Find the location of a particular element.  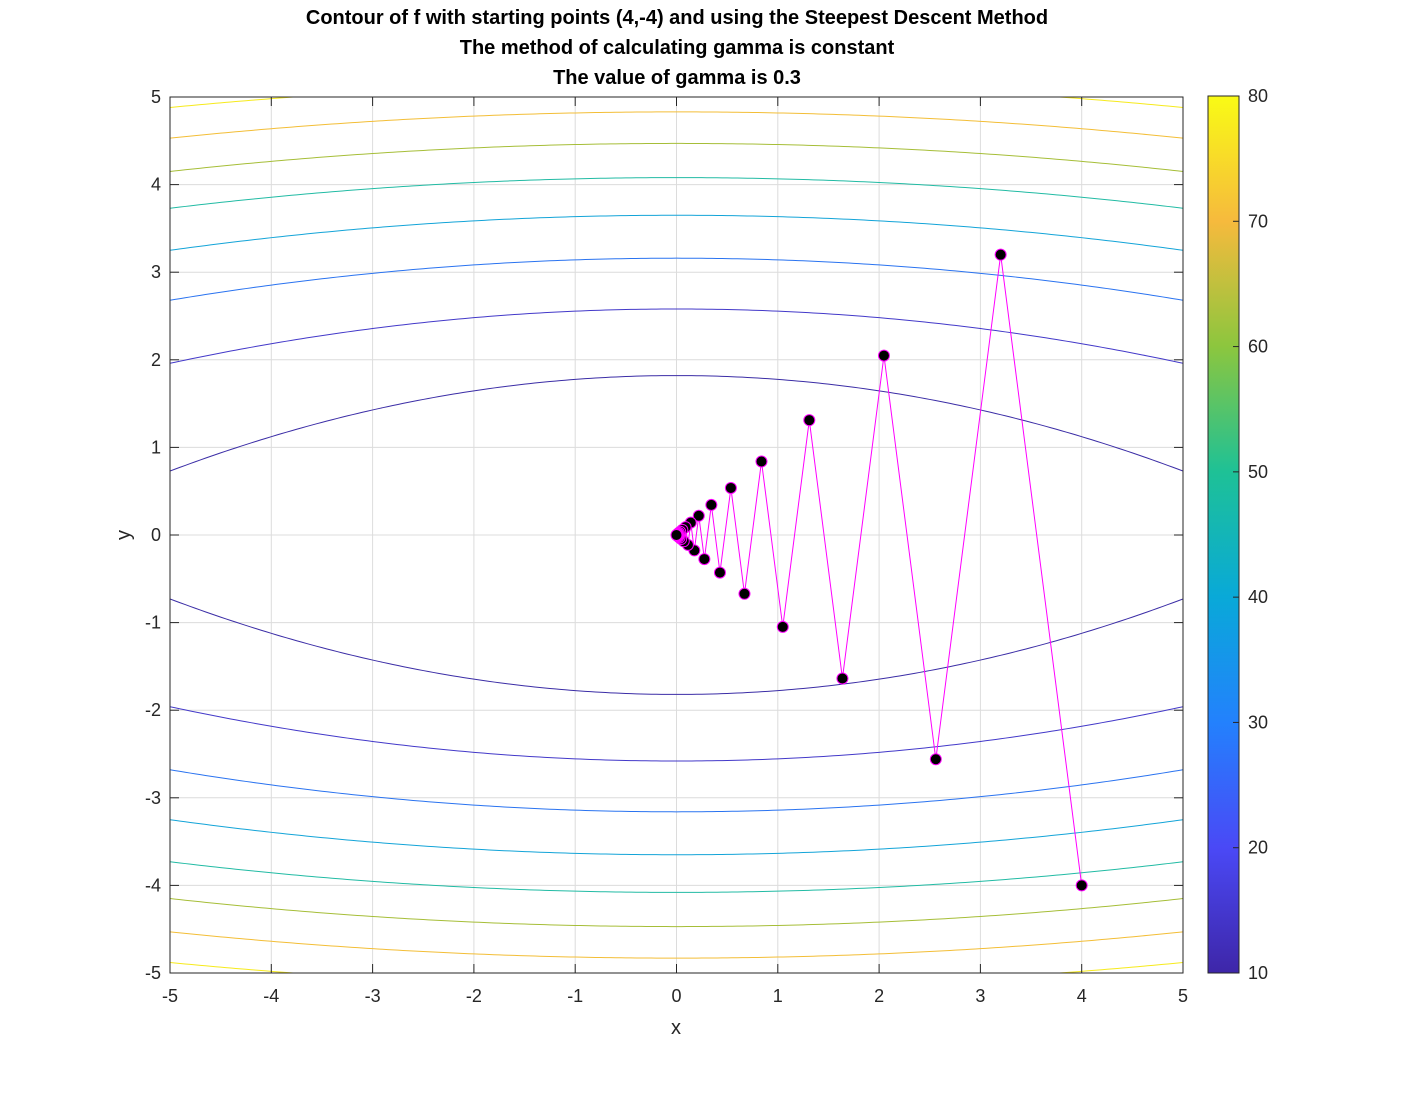

y-tick-label: 0 is located at coordinates (156, 535).